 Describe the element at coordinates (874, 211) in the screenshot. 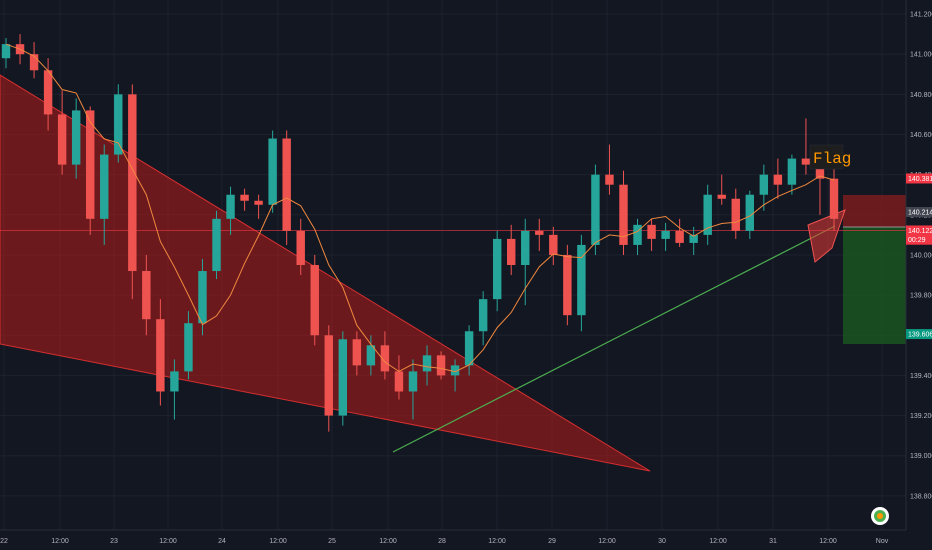

I see `stop-loss-zone` at that location.